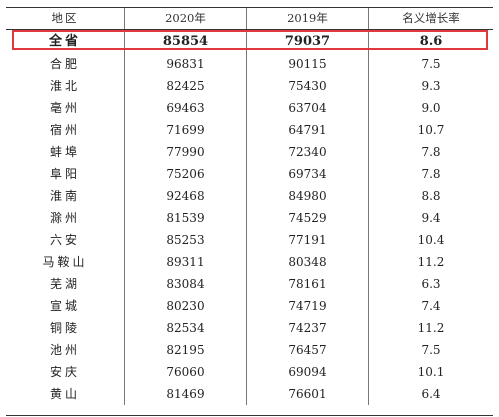 This screenshot has height=417, width=499. What do you see at coordinates (307, 306) in the screenshot?
I see `row-2019: 74719` at bounding box center [307, 306].